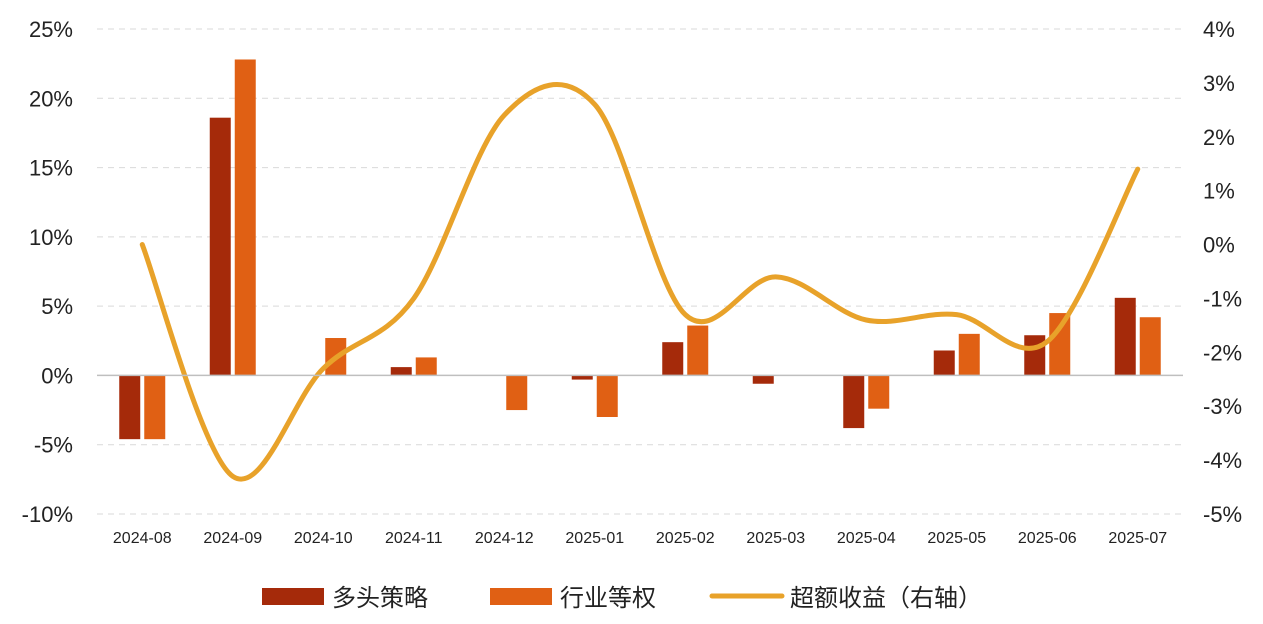 This screenshot has width=1263, height=624. What do you see at coordinates (1222, 514) in the screenshot?
I see `y-right-tick-label: -5%` at bounding box center [1222, 514].